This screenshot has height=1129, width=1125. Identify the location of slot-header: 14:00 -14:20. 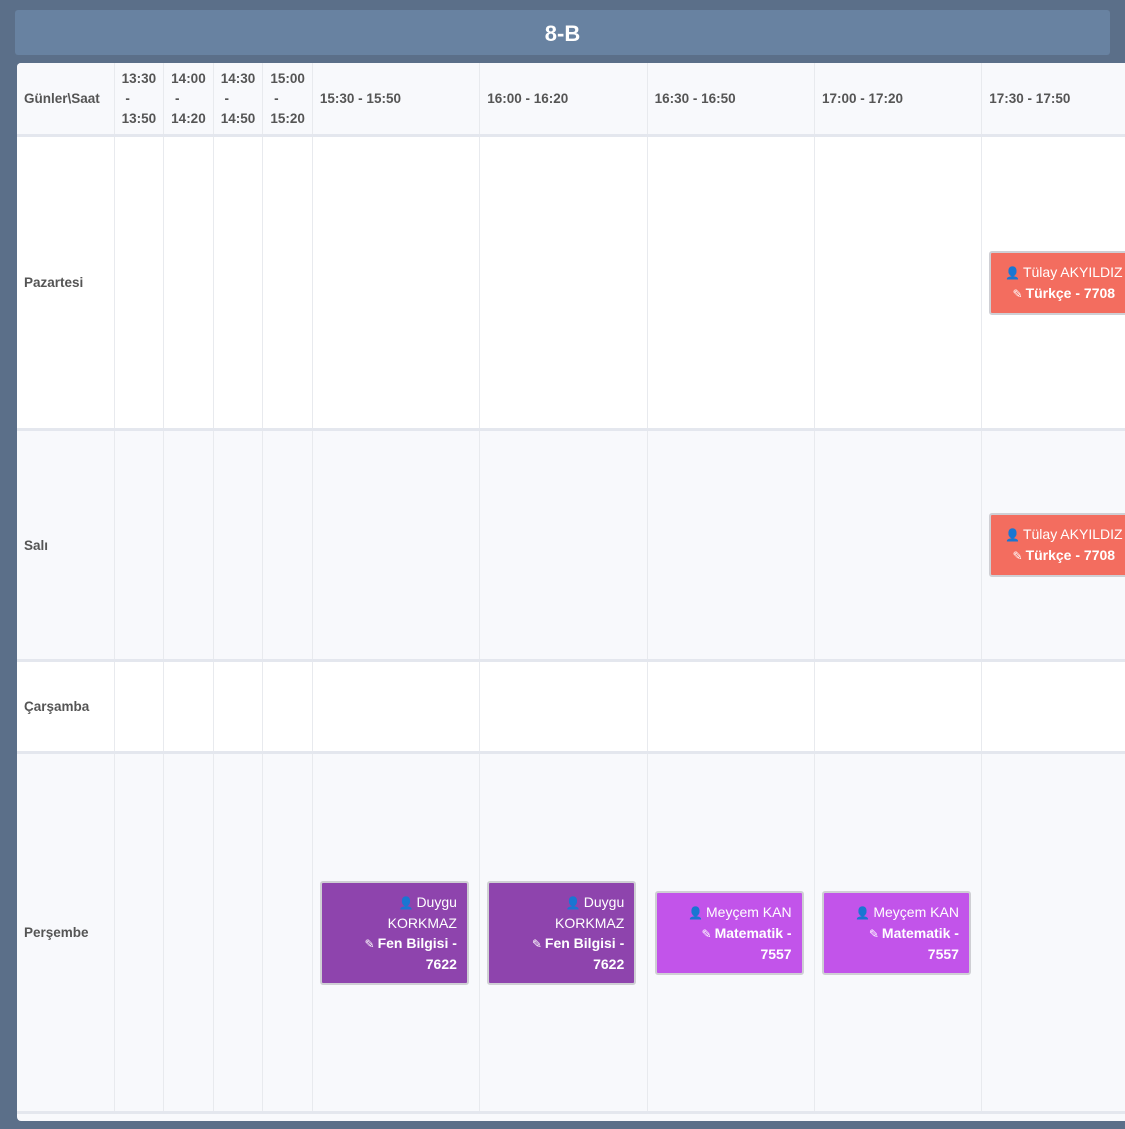
(188, 99).